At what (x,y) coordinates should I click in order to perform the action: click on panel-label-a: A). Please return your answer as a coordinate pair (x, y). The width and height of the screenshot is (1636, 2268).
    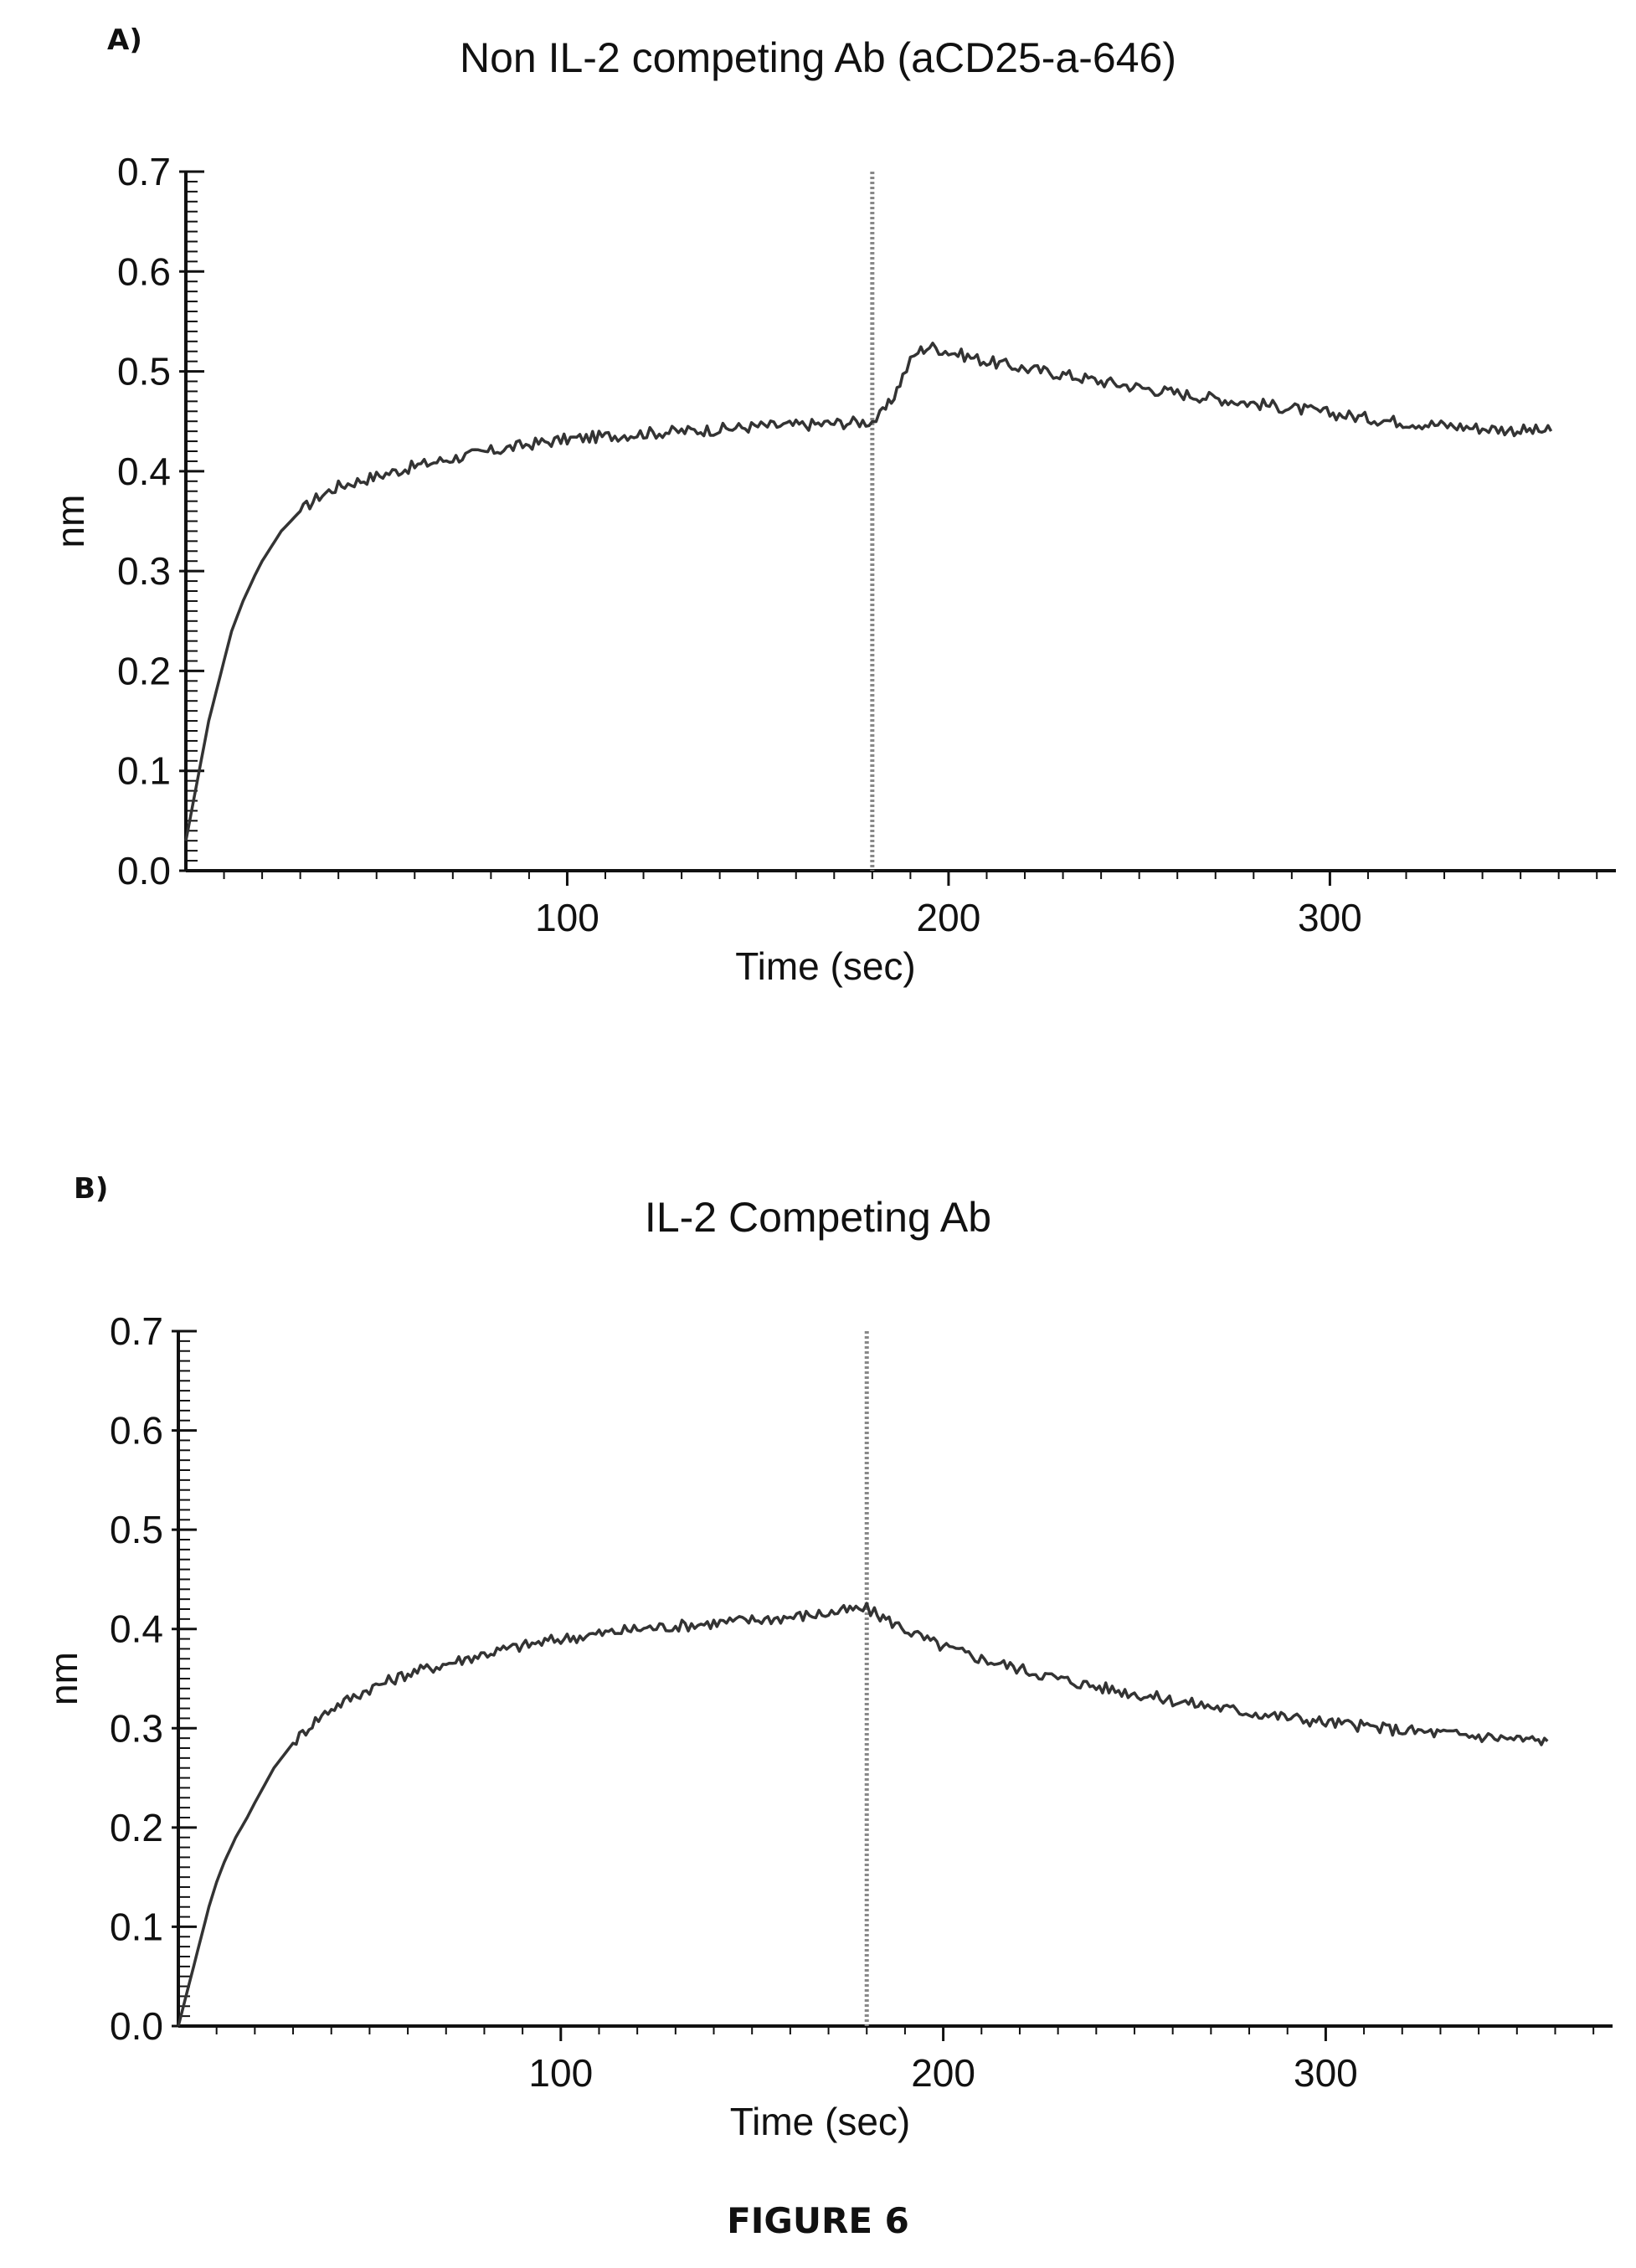
    Looking at the image, I should click on (124, 40).